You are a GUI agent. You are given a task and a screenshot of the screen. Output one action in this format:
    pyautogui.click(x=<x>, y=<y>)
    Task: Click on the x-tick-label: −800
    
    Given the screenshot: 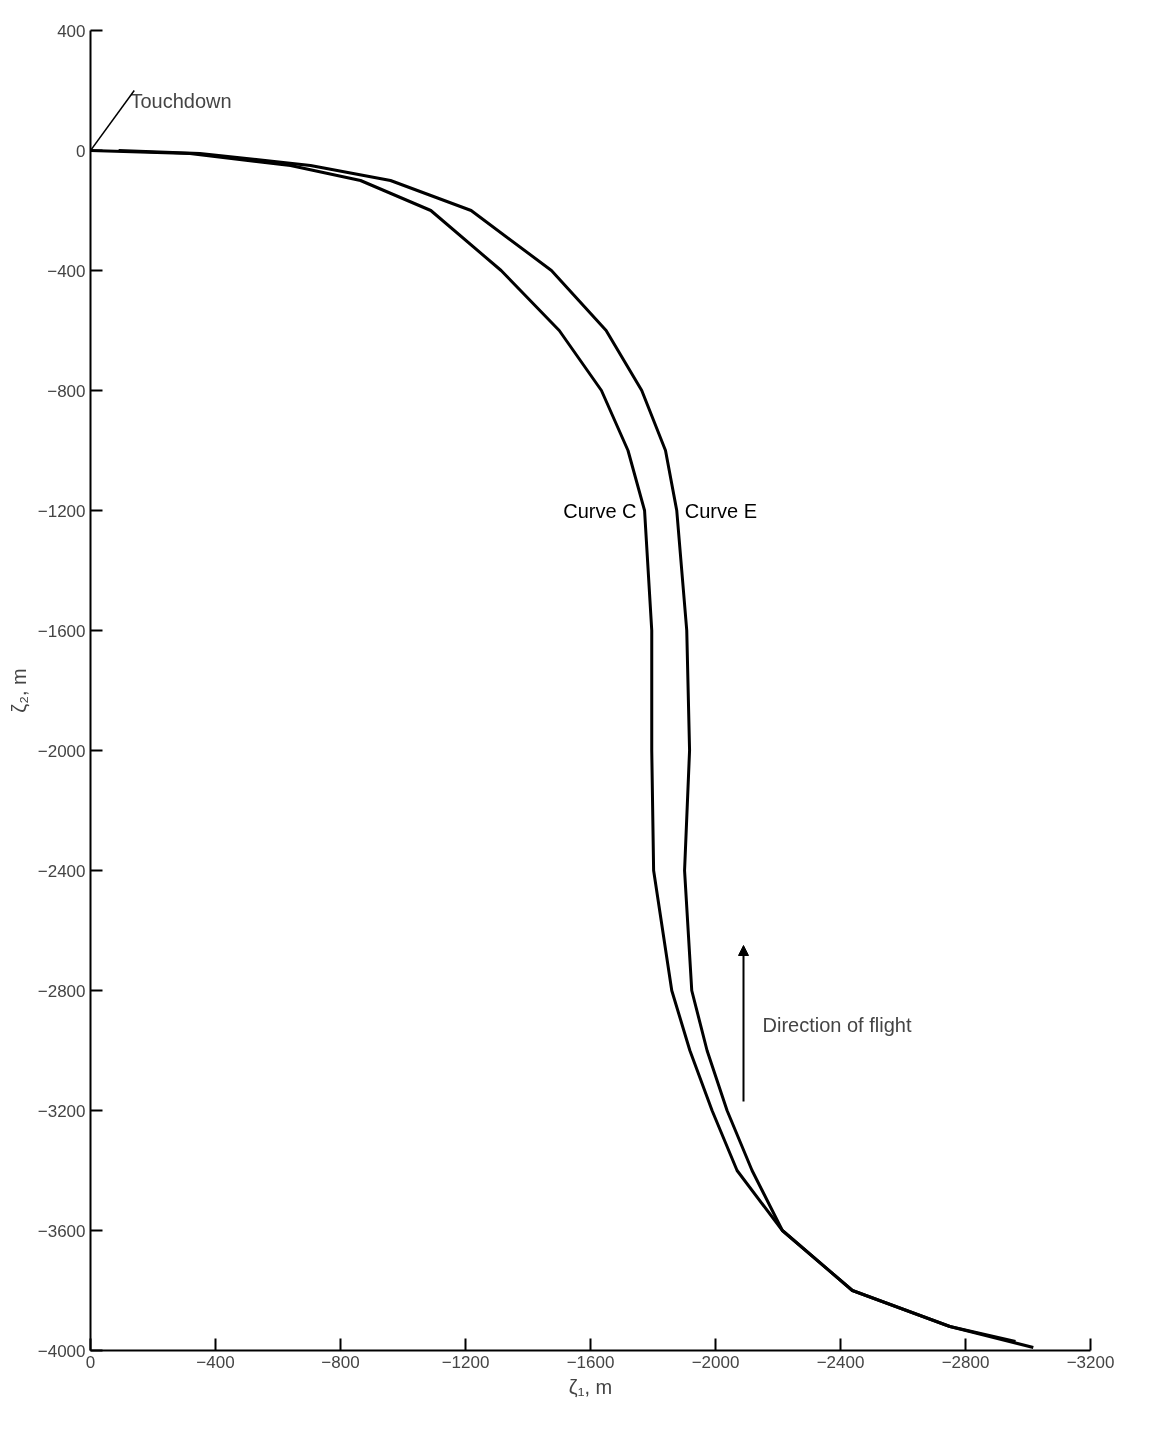 What is the action you would take?
    pyautogui.click(x=340, y=1362)
    